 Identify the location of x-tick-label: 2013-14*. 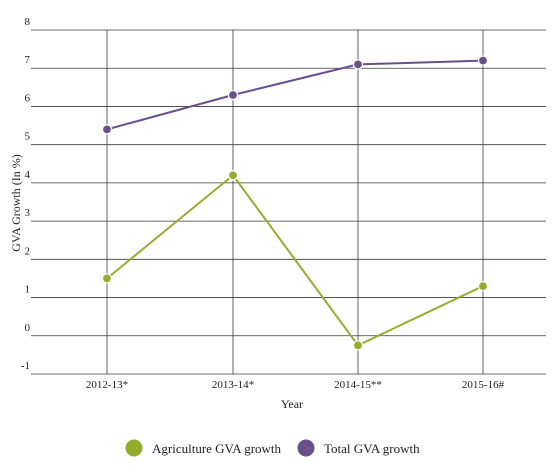
(233, 385).